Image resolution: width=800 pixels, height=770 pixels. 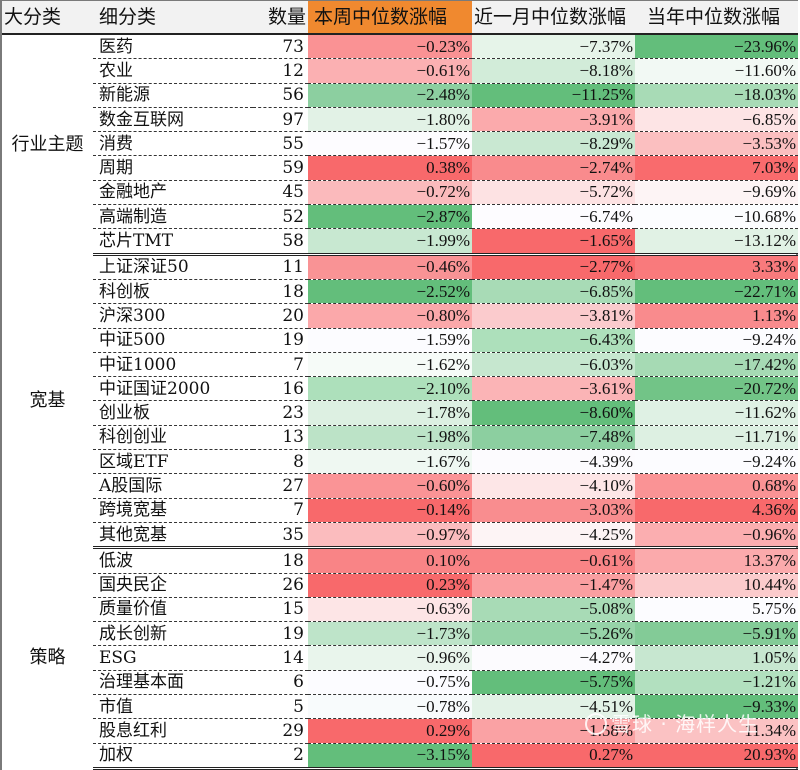 I want to click on subcategory-cell: ESG, so click(x=173, y=658).